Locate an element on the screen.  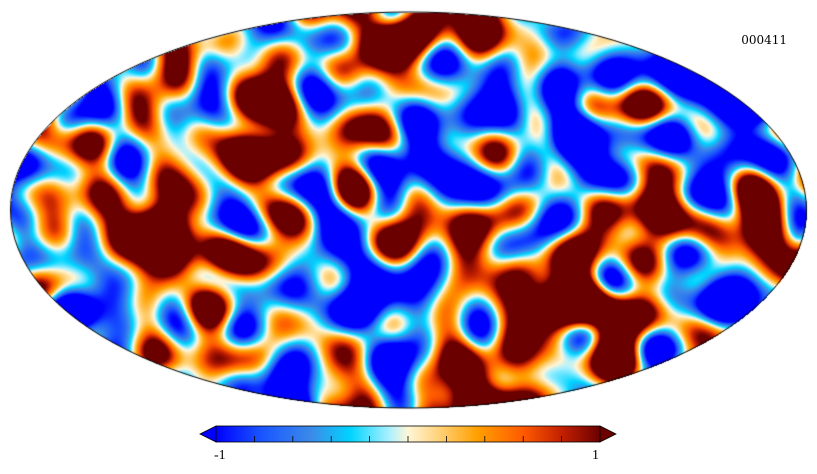
colorbar is located at coordinates (408, 434).